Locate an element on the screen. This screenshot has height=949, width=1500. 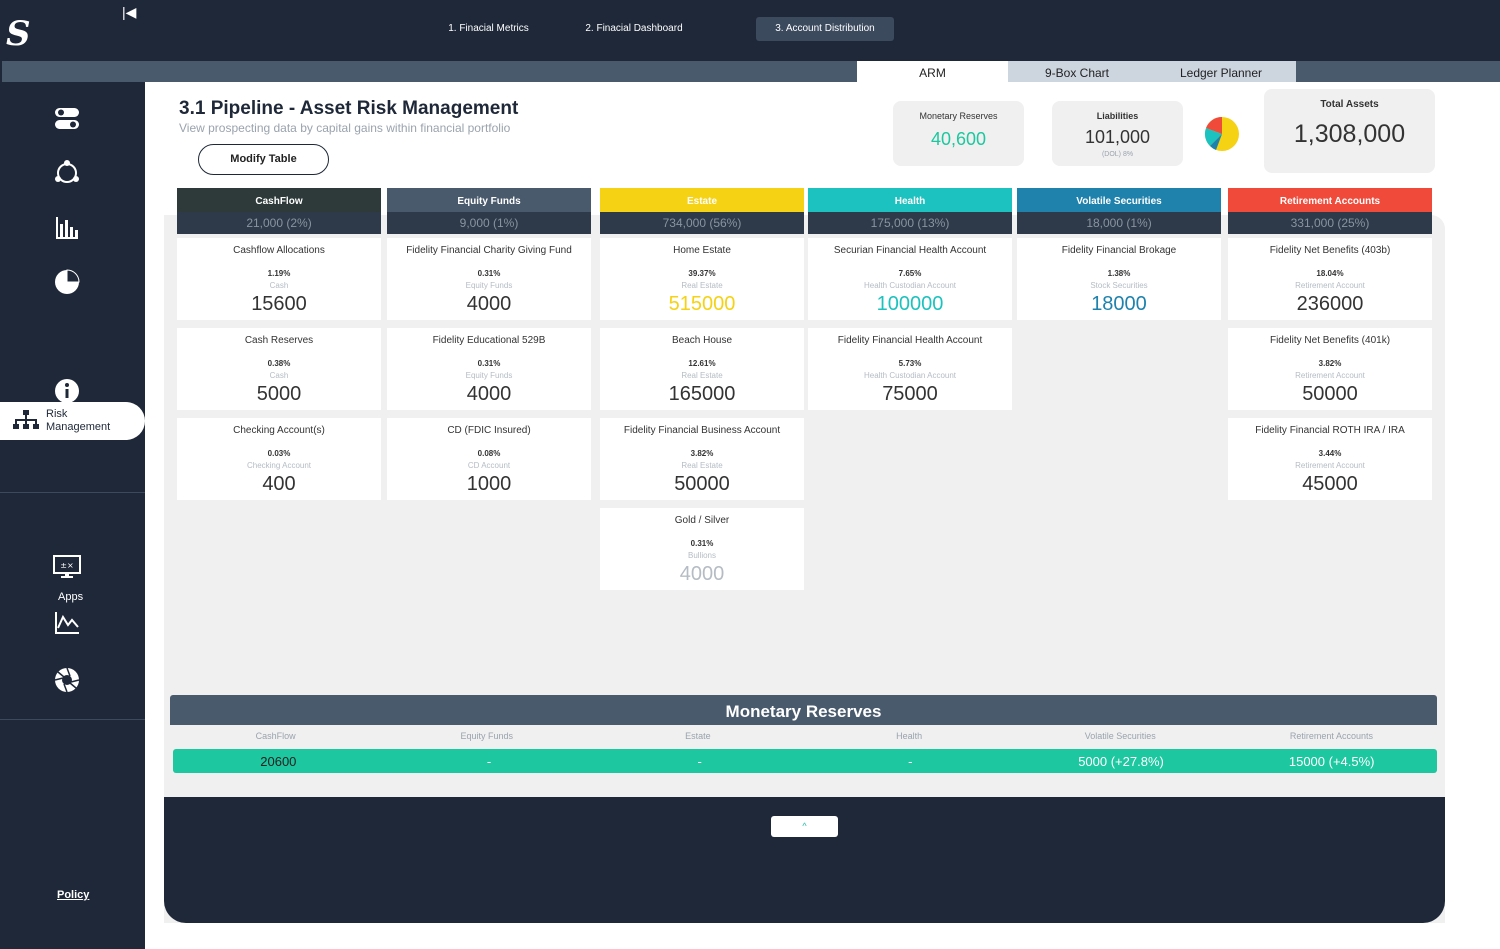
tab-financial-metrics: 1. Finacial Metrics is located at coordinates (488, 28).